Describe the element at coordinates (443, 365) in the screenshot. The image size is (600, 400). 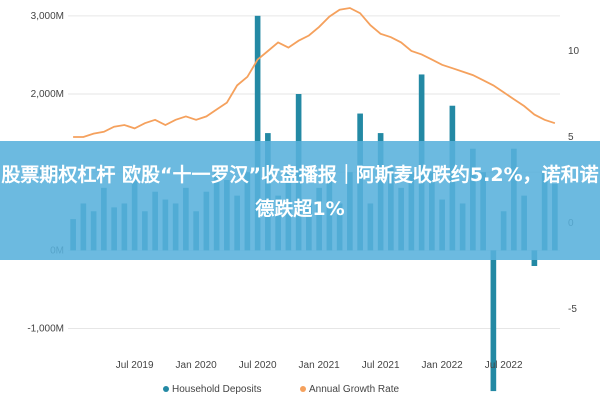
I see `x-tick-label: Jan 2022` at that location.